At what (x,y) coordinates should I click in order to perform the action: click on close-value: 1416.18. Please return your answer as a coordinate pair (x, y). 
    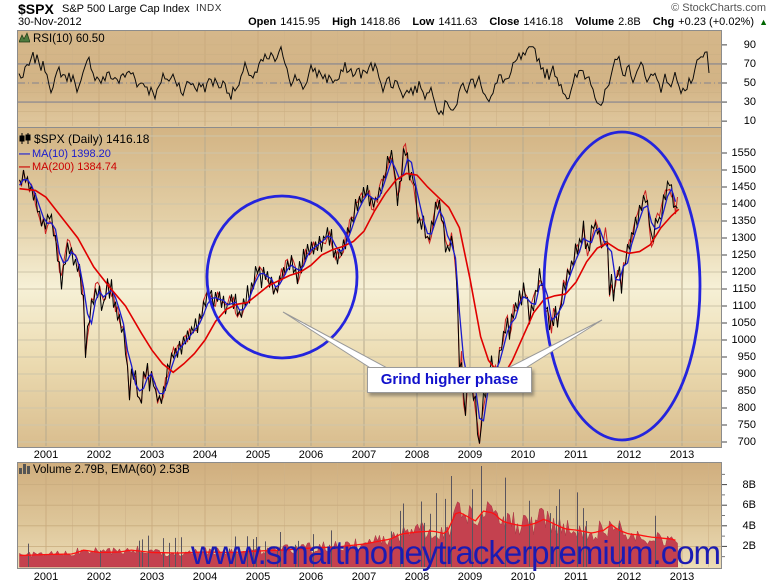
    Looking at the image, I should click on (543, 22).